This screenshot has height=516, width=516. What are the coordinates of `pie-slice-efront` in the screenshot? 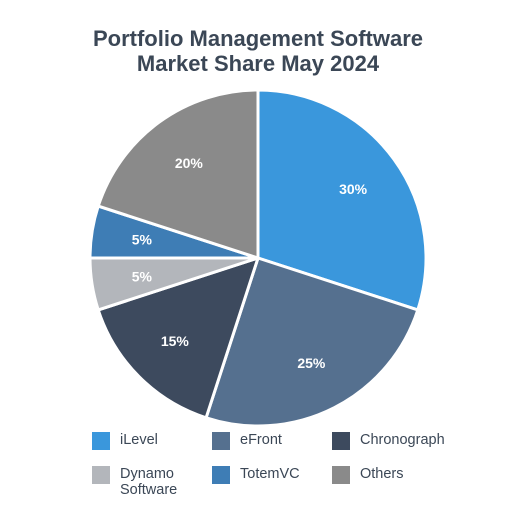 It's located at (312, 342).